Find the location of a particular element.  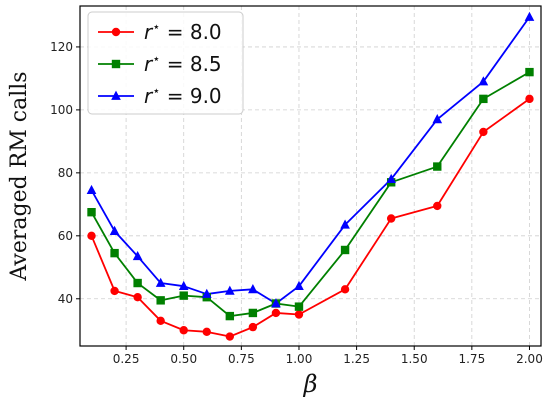

legend-box is located at coordinates (165, 63).